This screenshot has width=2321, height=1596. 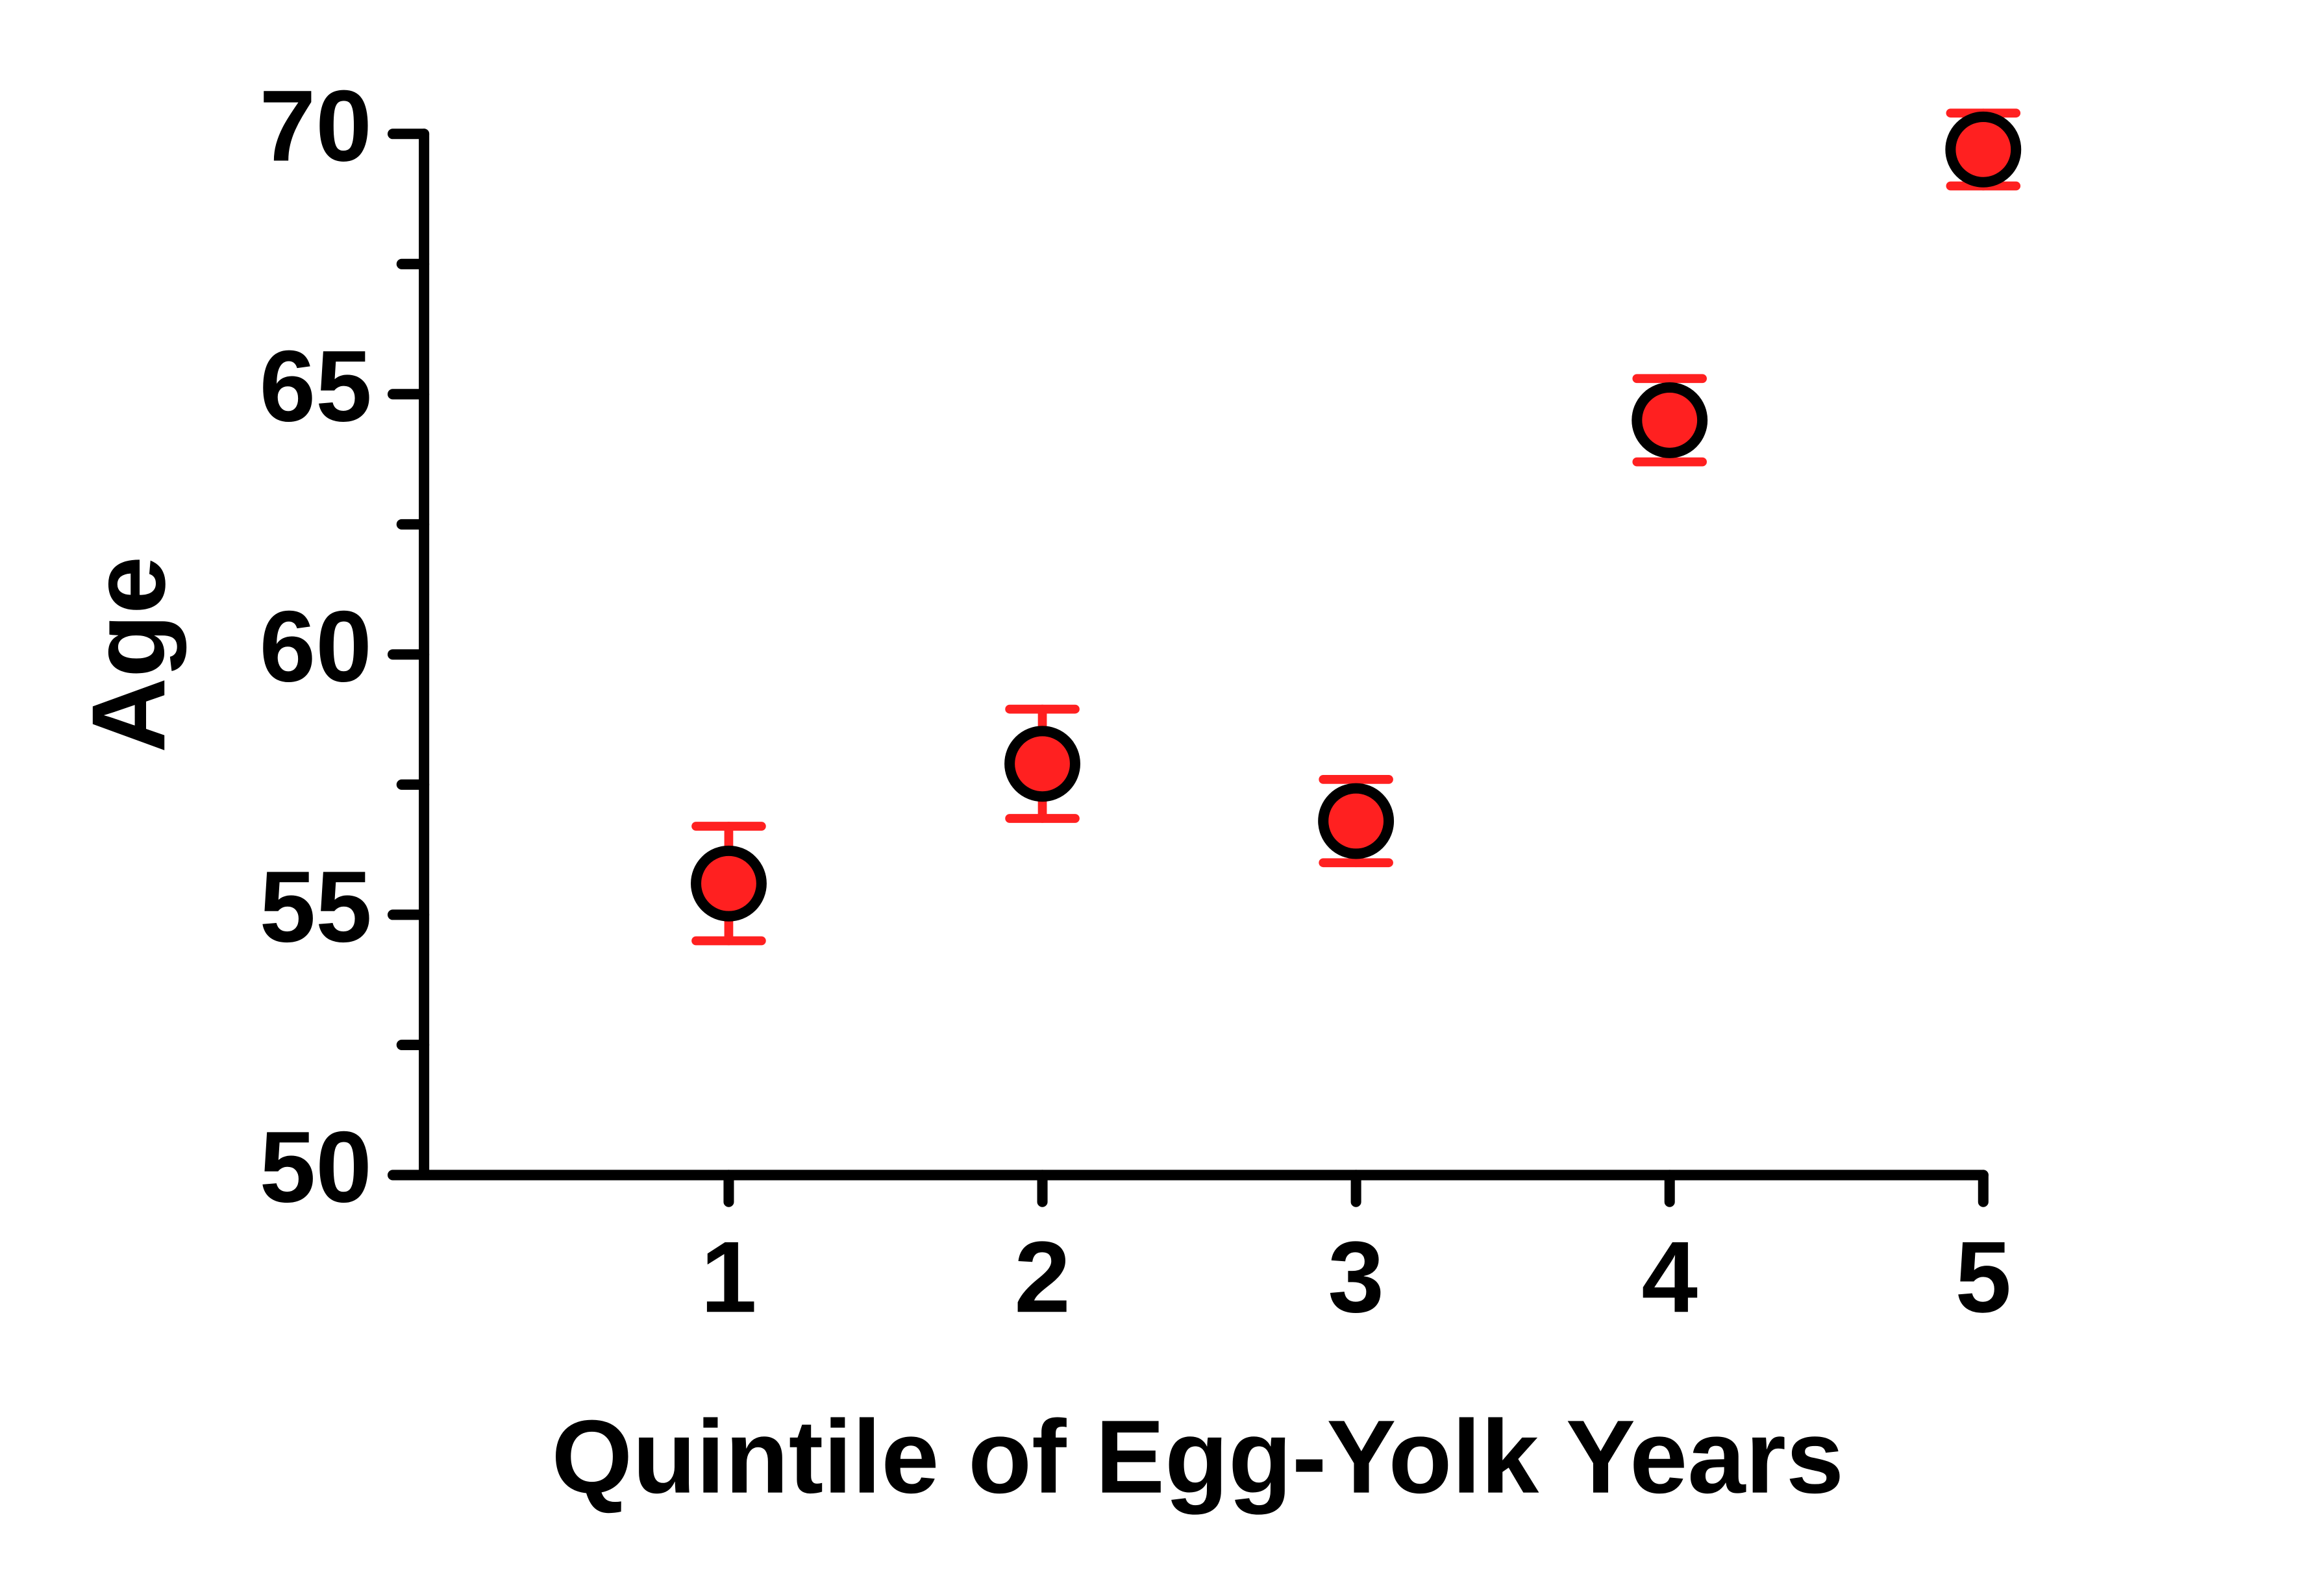 What do you see at coordinates (316, 386) in the screenshot?
I see `y-tick-label: 65` at bounding box center [316, 386].